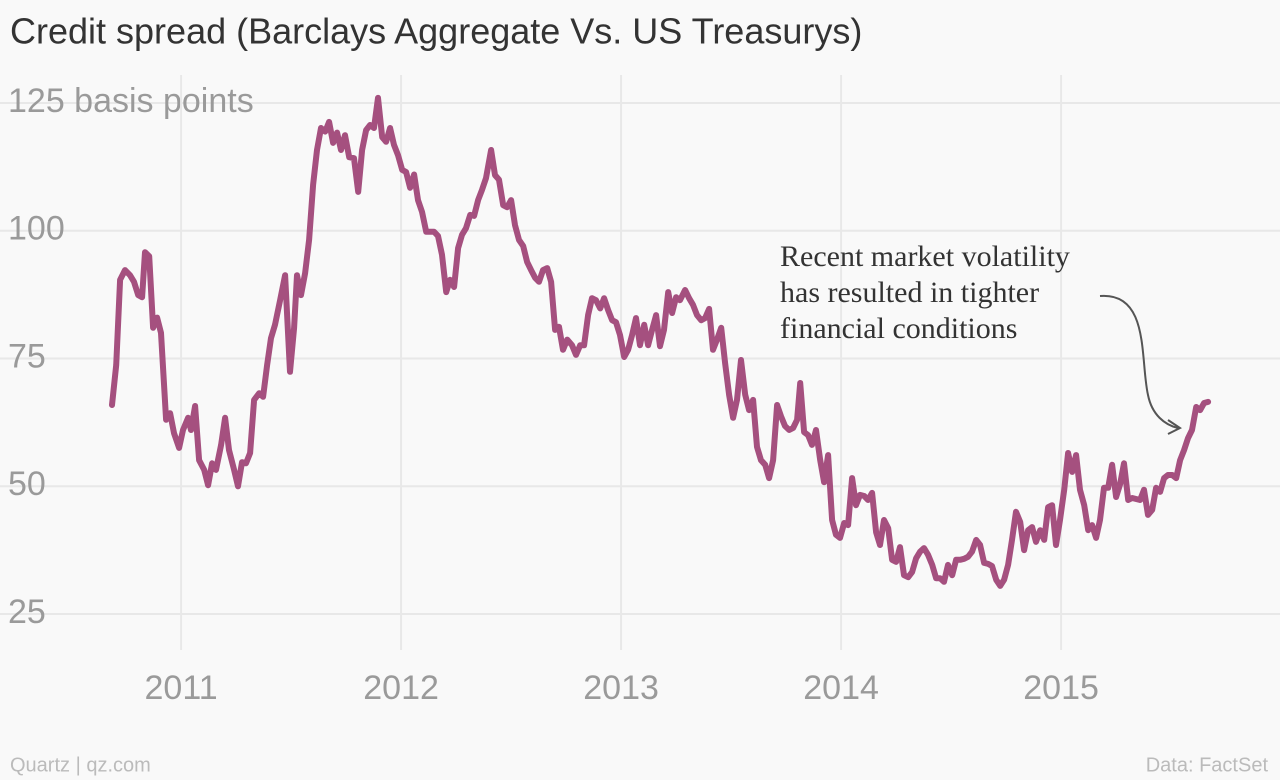  What do you see at coordinates (181, 688) in the screenshot?
I see `x-tick-label: 2011` at bounding box center [181, 688].